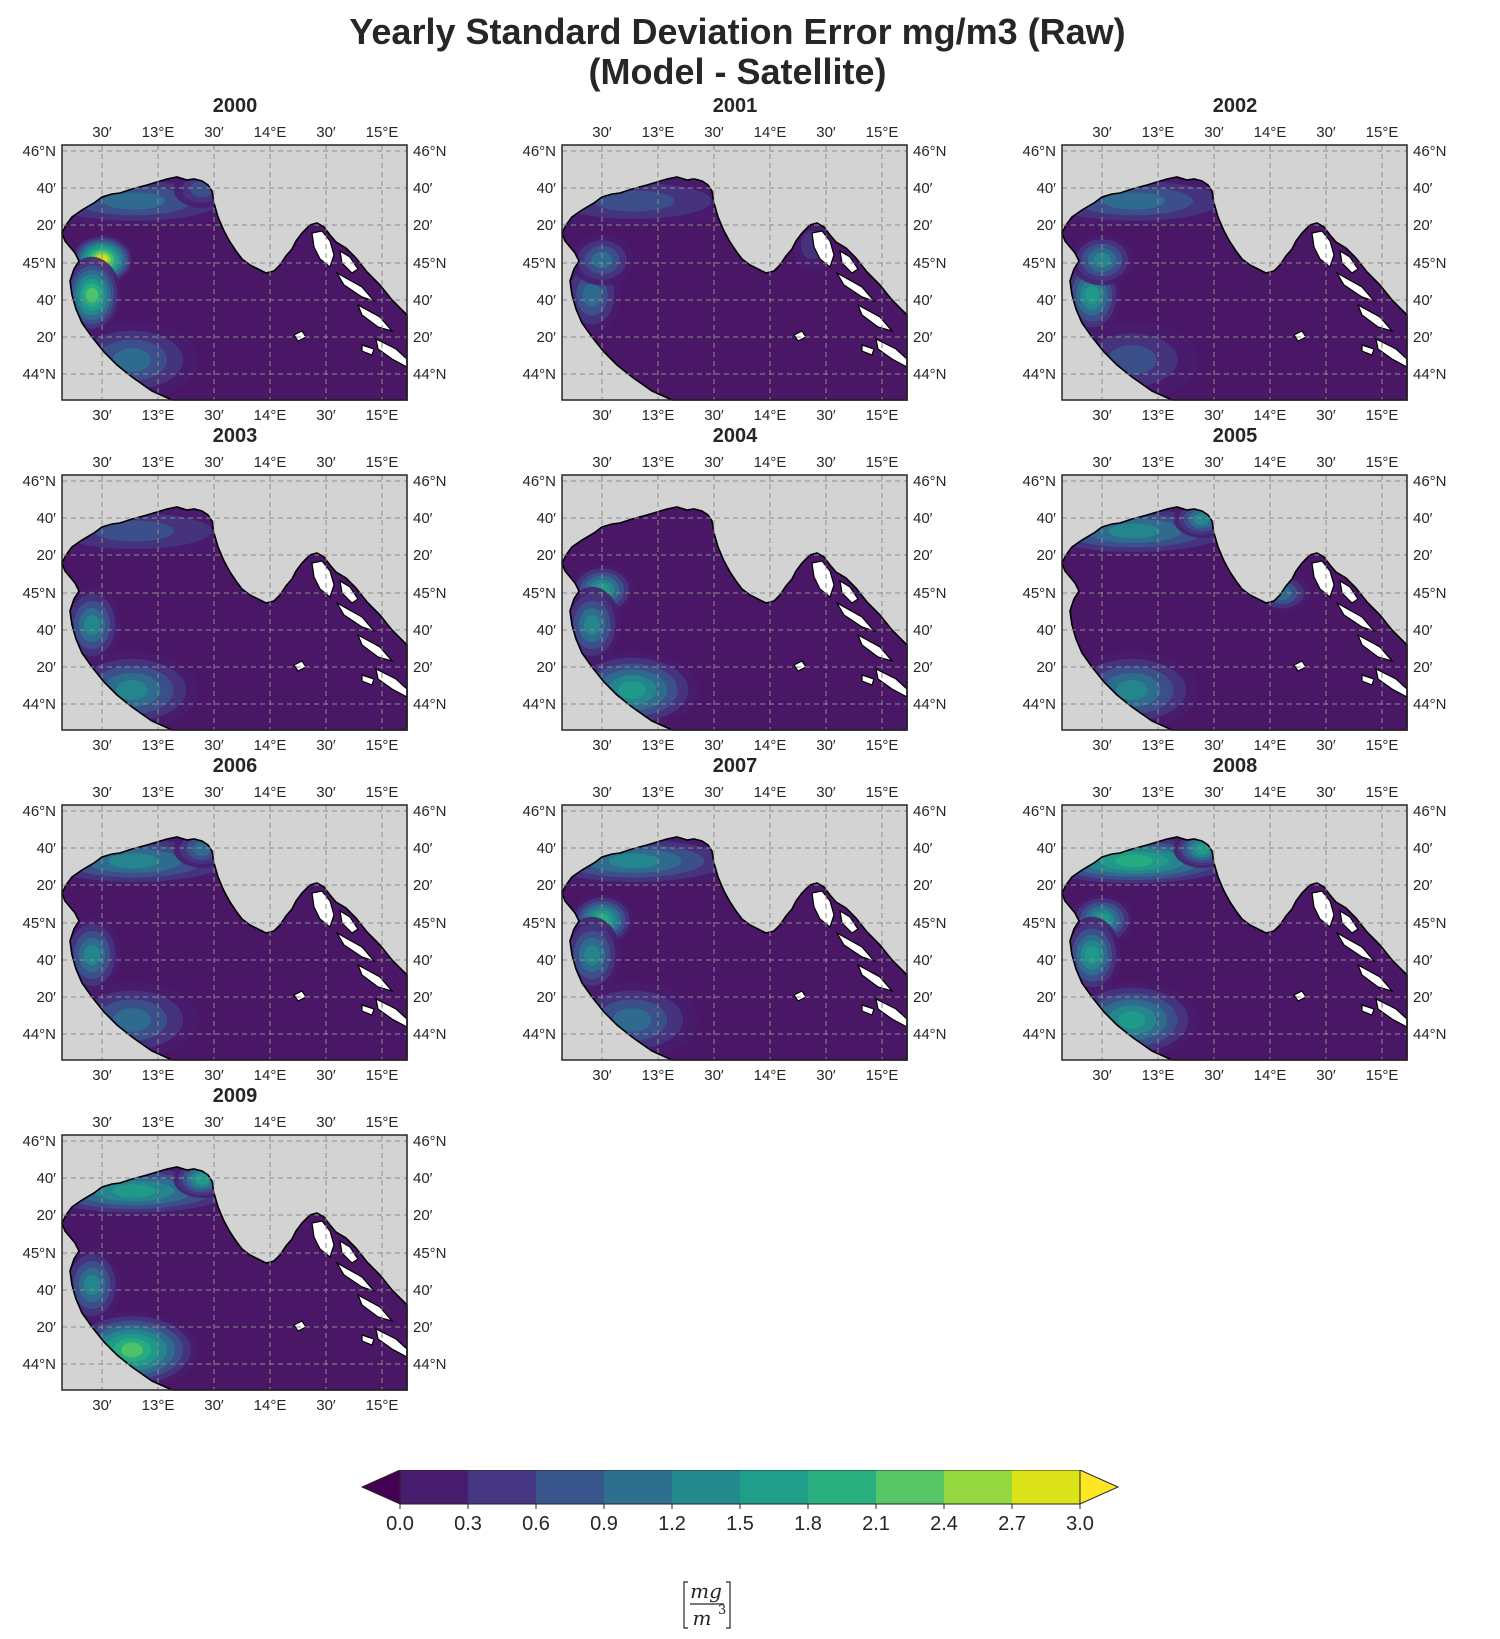 This screenshot has height=1639, width=1500. What do you see at coordinates (672, 1524) in the screenshot?
I see `colorbar-tick-label: 1.2` at bounding box center [672, 1524].